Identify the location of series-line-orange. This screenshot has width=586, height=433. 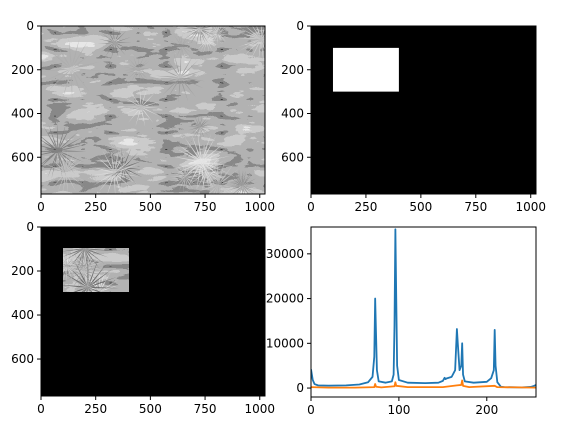
(423, 384).